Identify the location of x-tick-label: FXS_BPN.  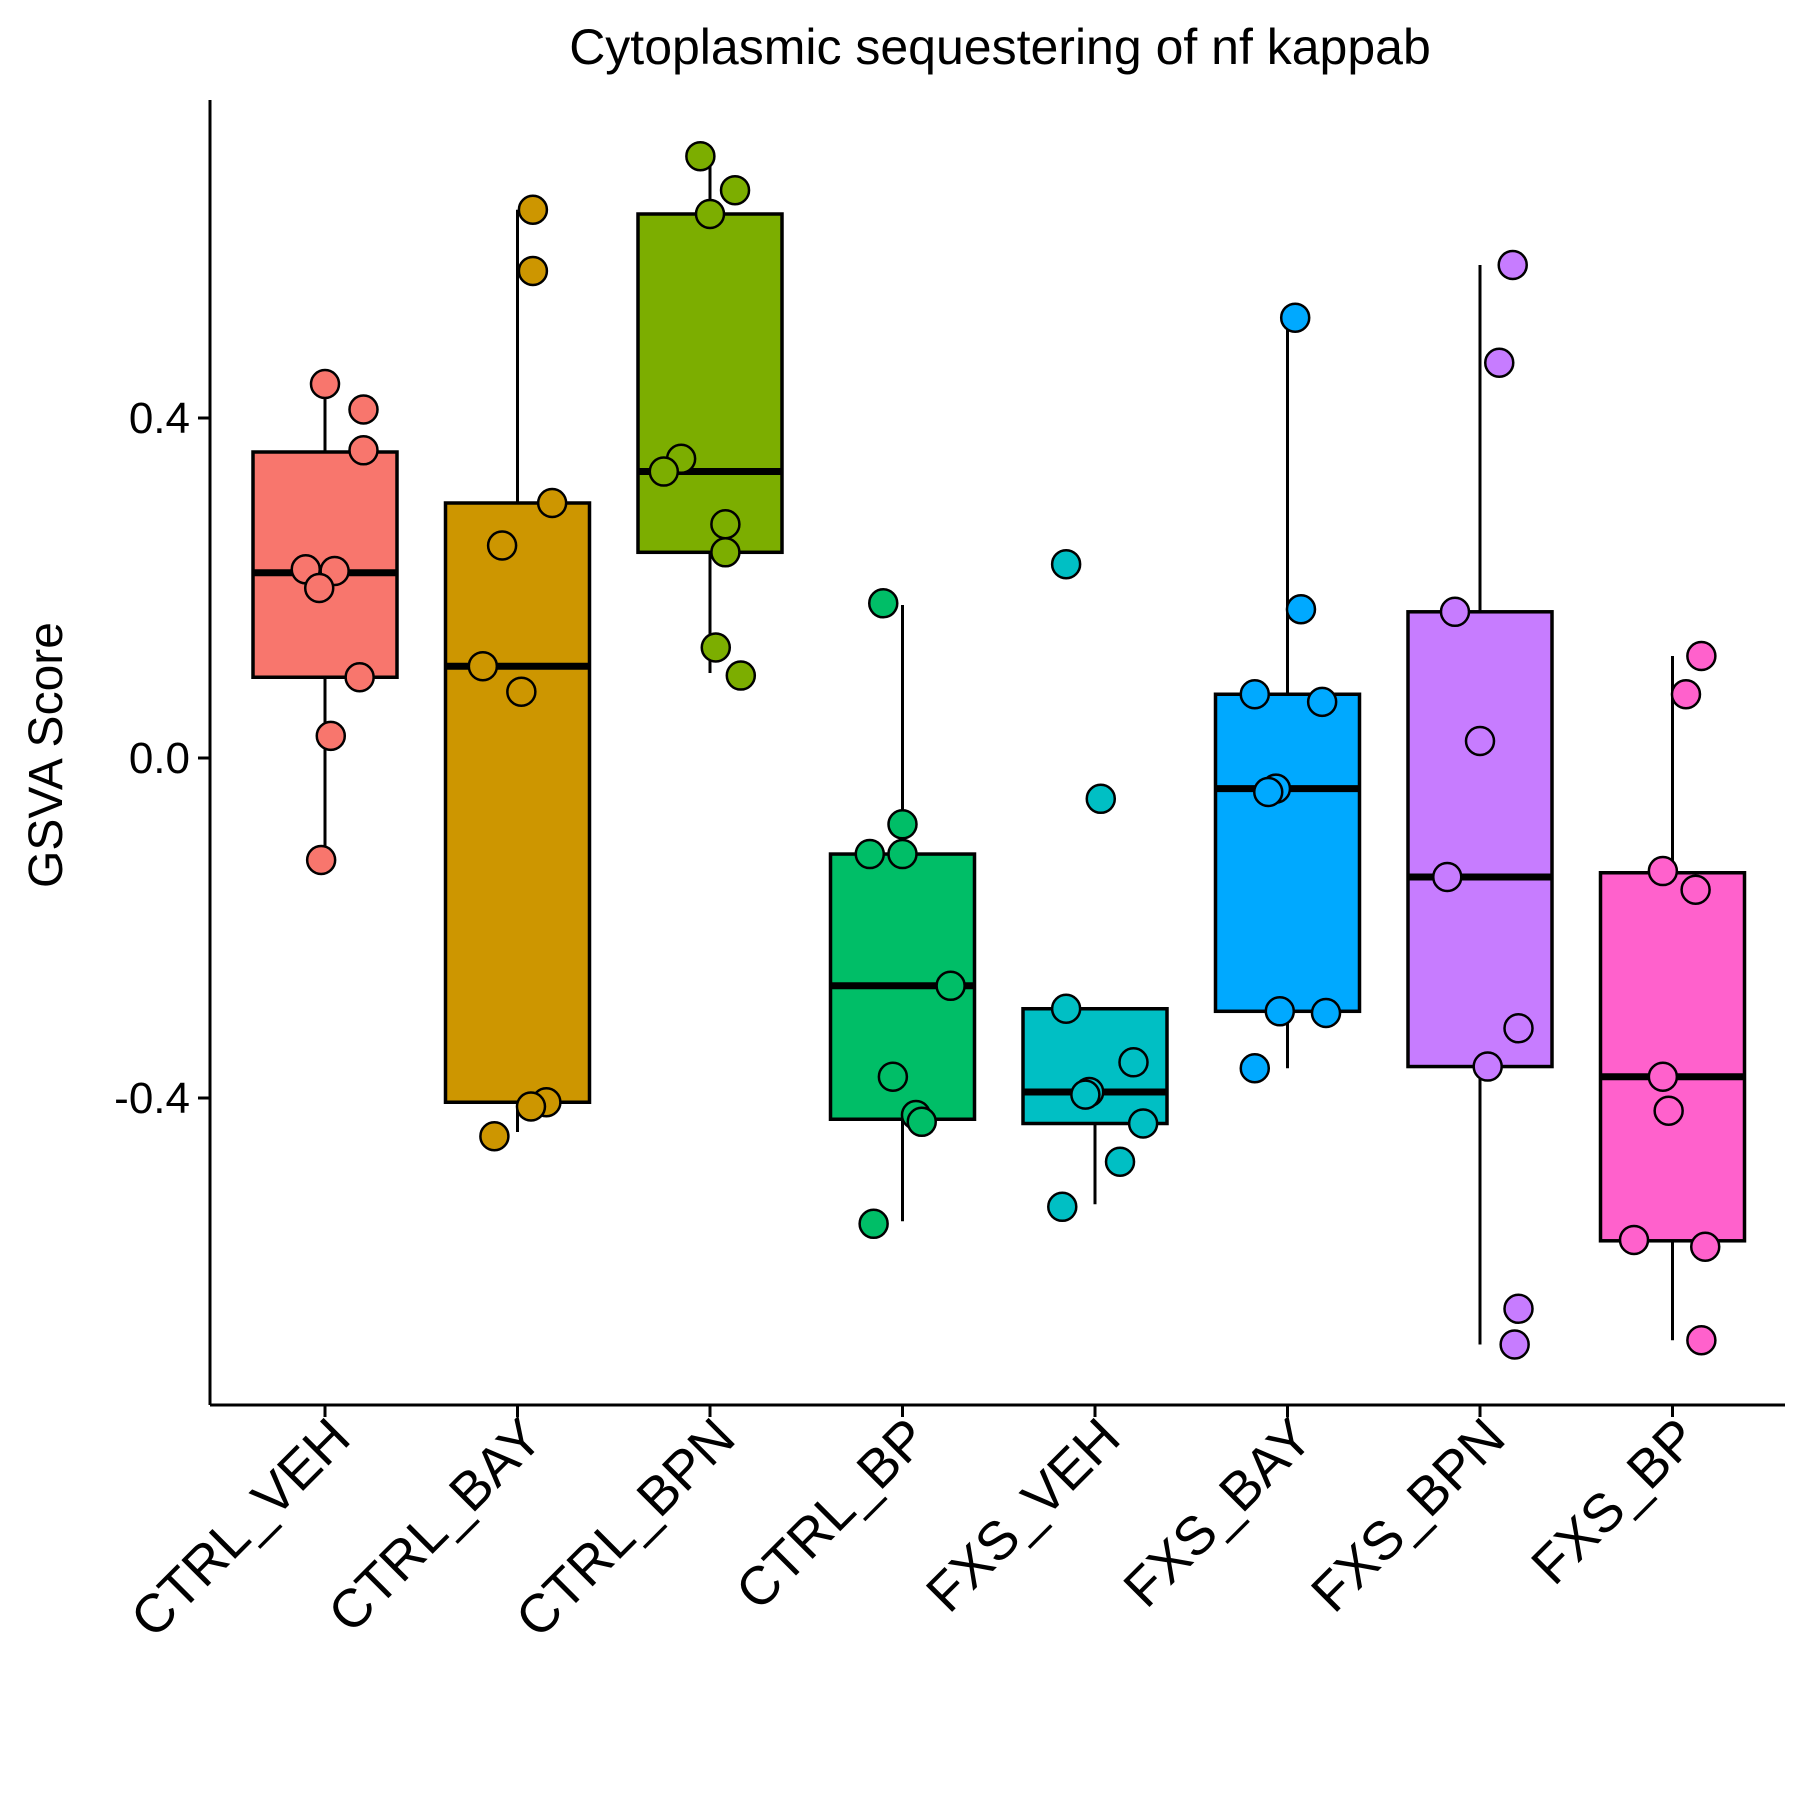
(1408, 1515).